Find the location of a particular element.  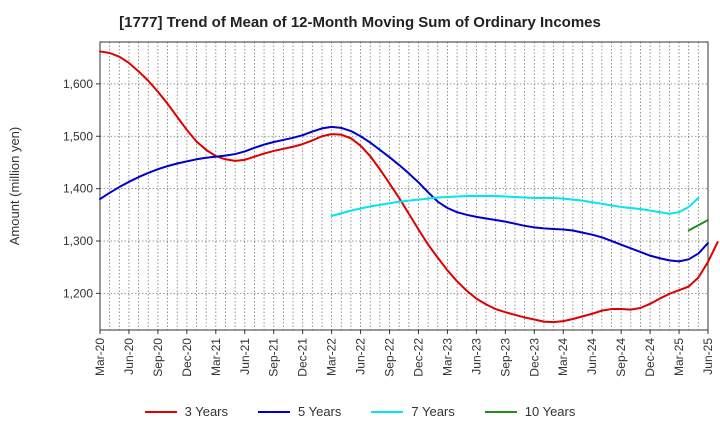

x-tick-label: Jun-23 is located at coordinates (476, 356).